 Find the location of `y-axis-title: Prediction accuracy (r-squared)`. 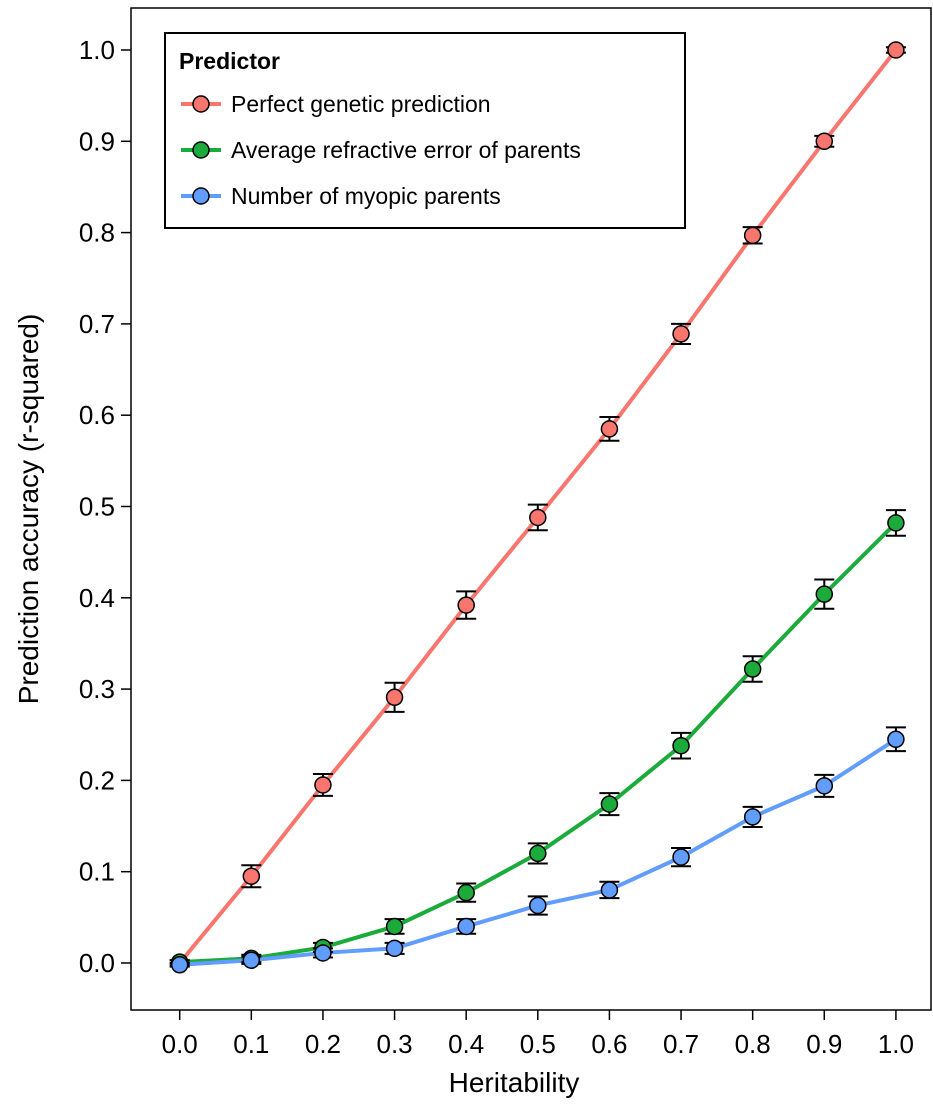

y-axis-title: Prediction accuracy (r-squared) is located at coordinates (28, 509).